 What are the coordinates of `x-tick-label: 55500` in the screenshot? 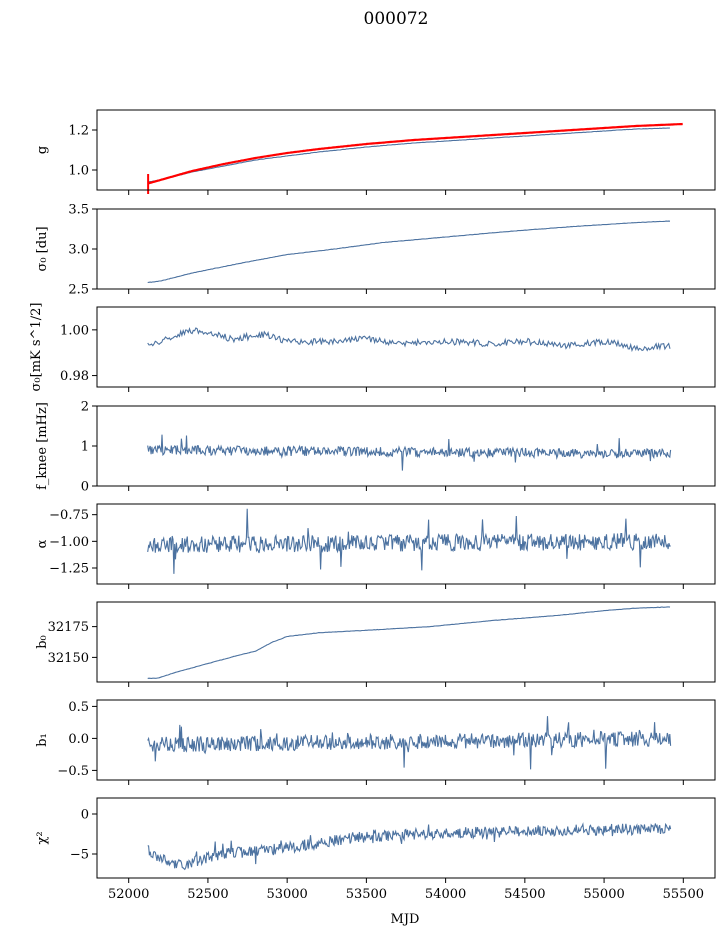 It's located at (683, 894).